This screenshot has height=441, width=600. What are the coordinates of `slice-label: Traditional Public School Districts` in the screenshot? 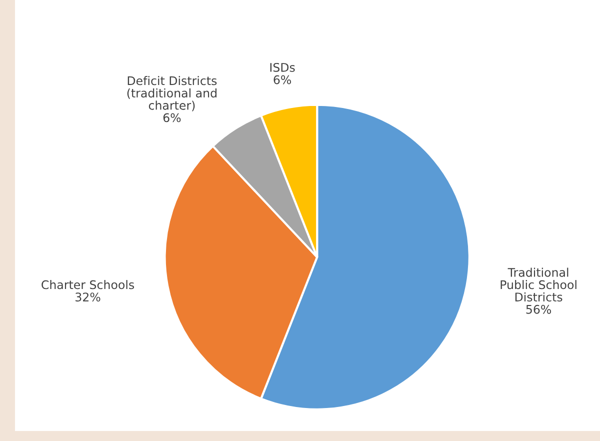 It's located at (538, 285).